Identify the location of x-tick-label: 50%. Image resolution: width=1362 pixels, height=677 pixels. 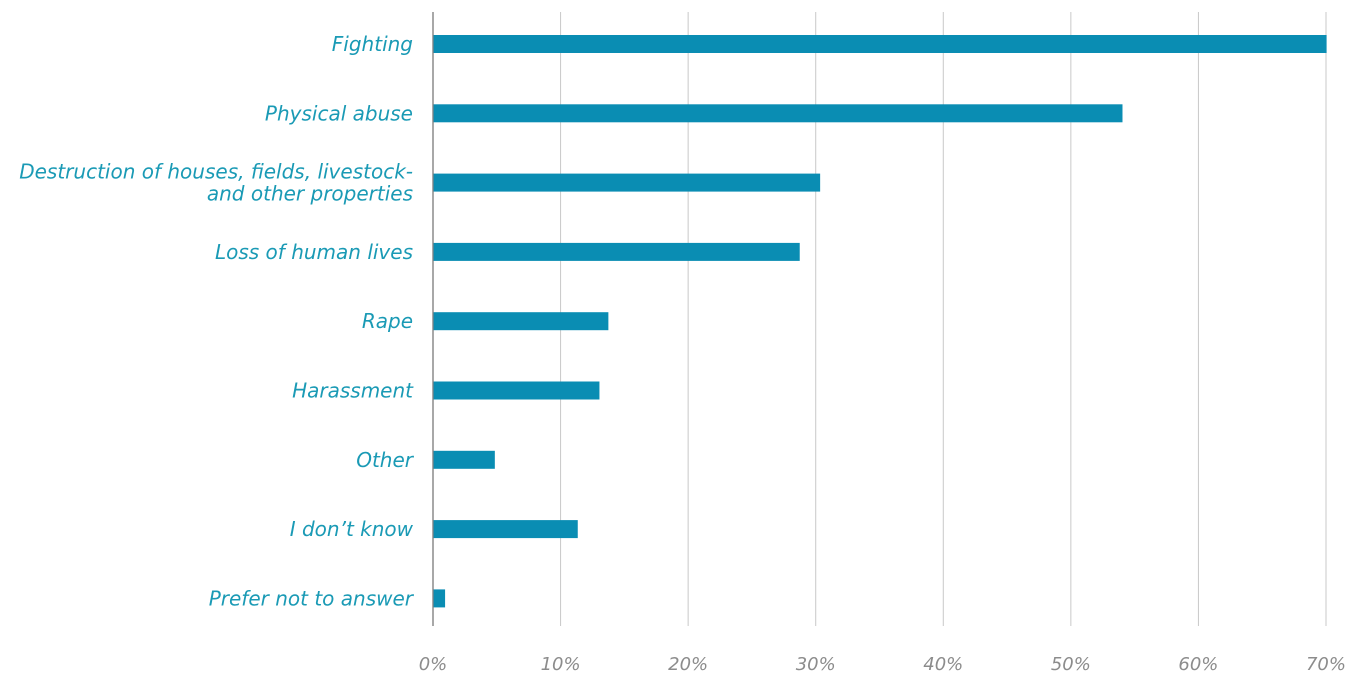
(1071, 664).